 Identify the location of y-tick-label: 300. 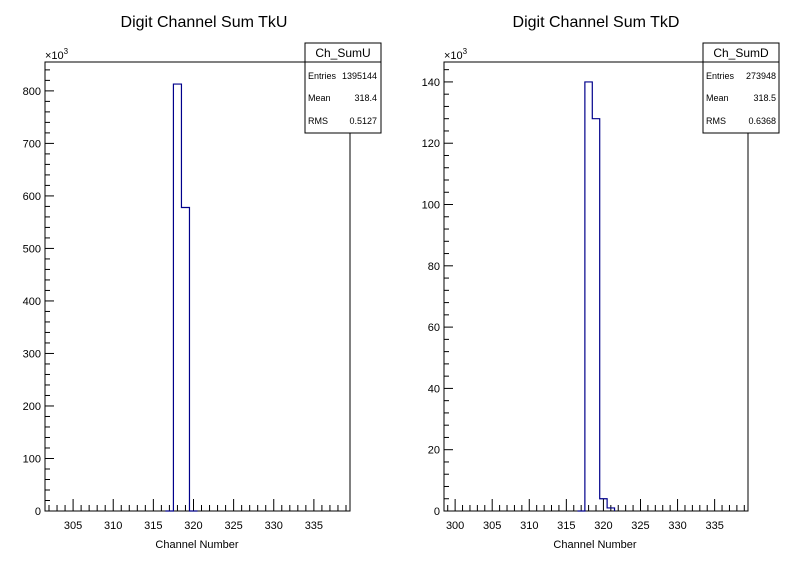
(32, 354).